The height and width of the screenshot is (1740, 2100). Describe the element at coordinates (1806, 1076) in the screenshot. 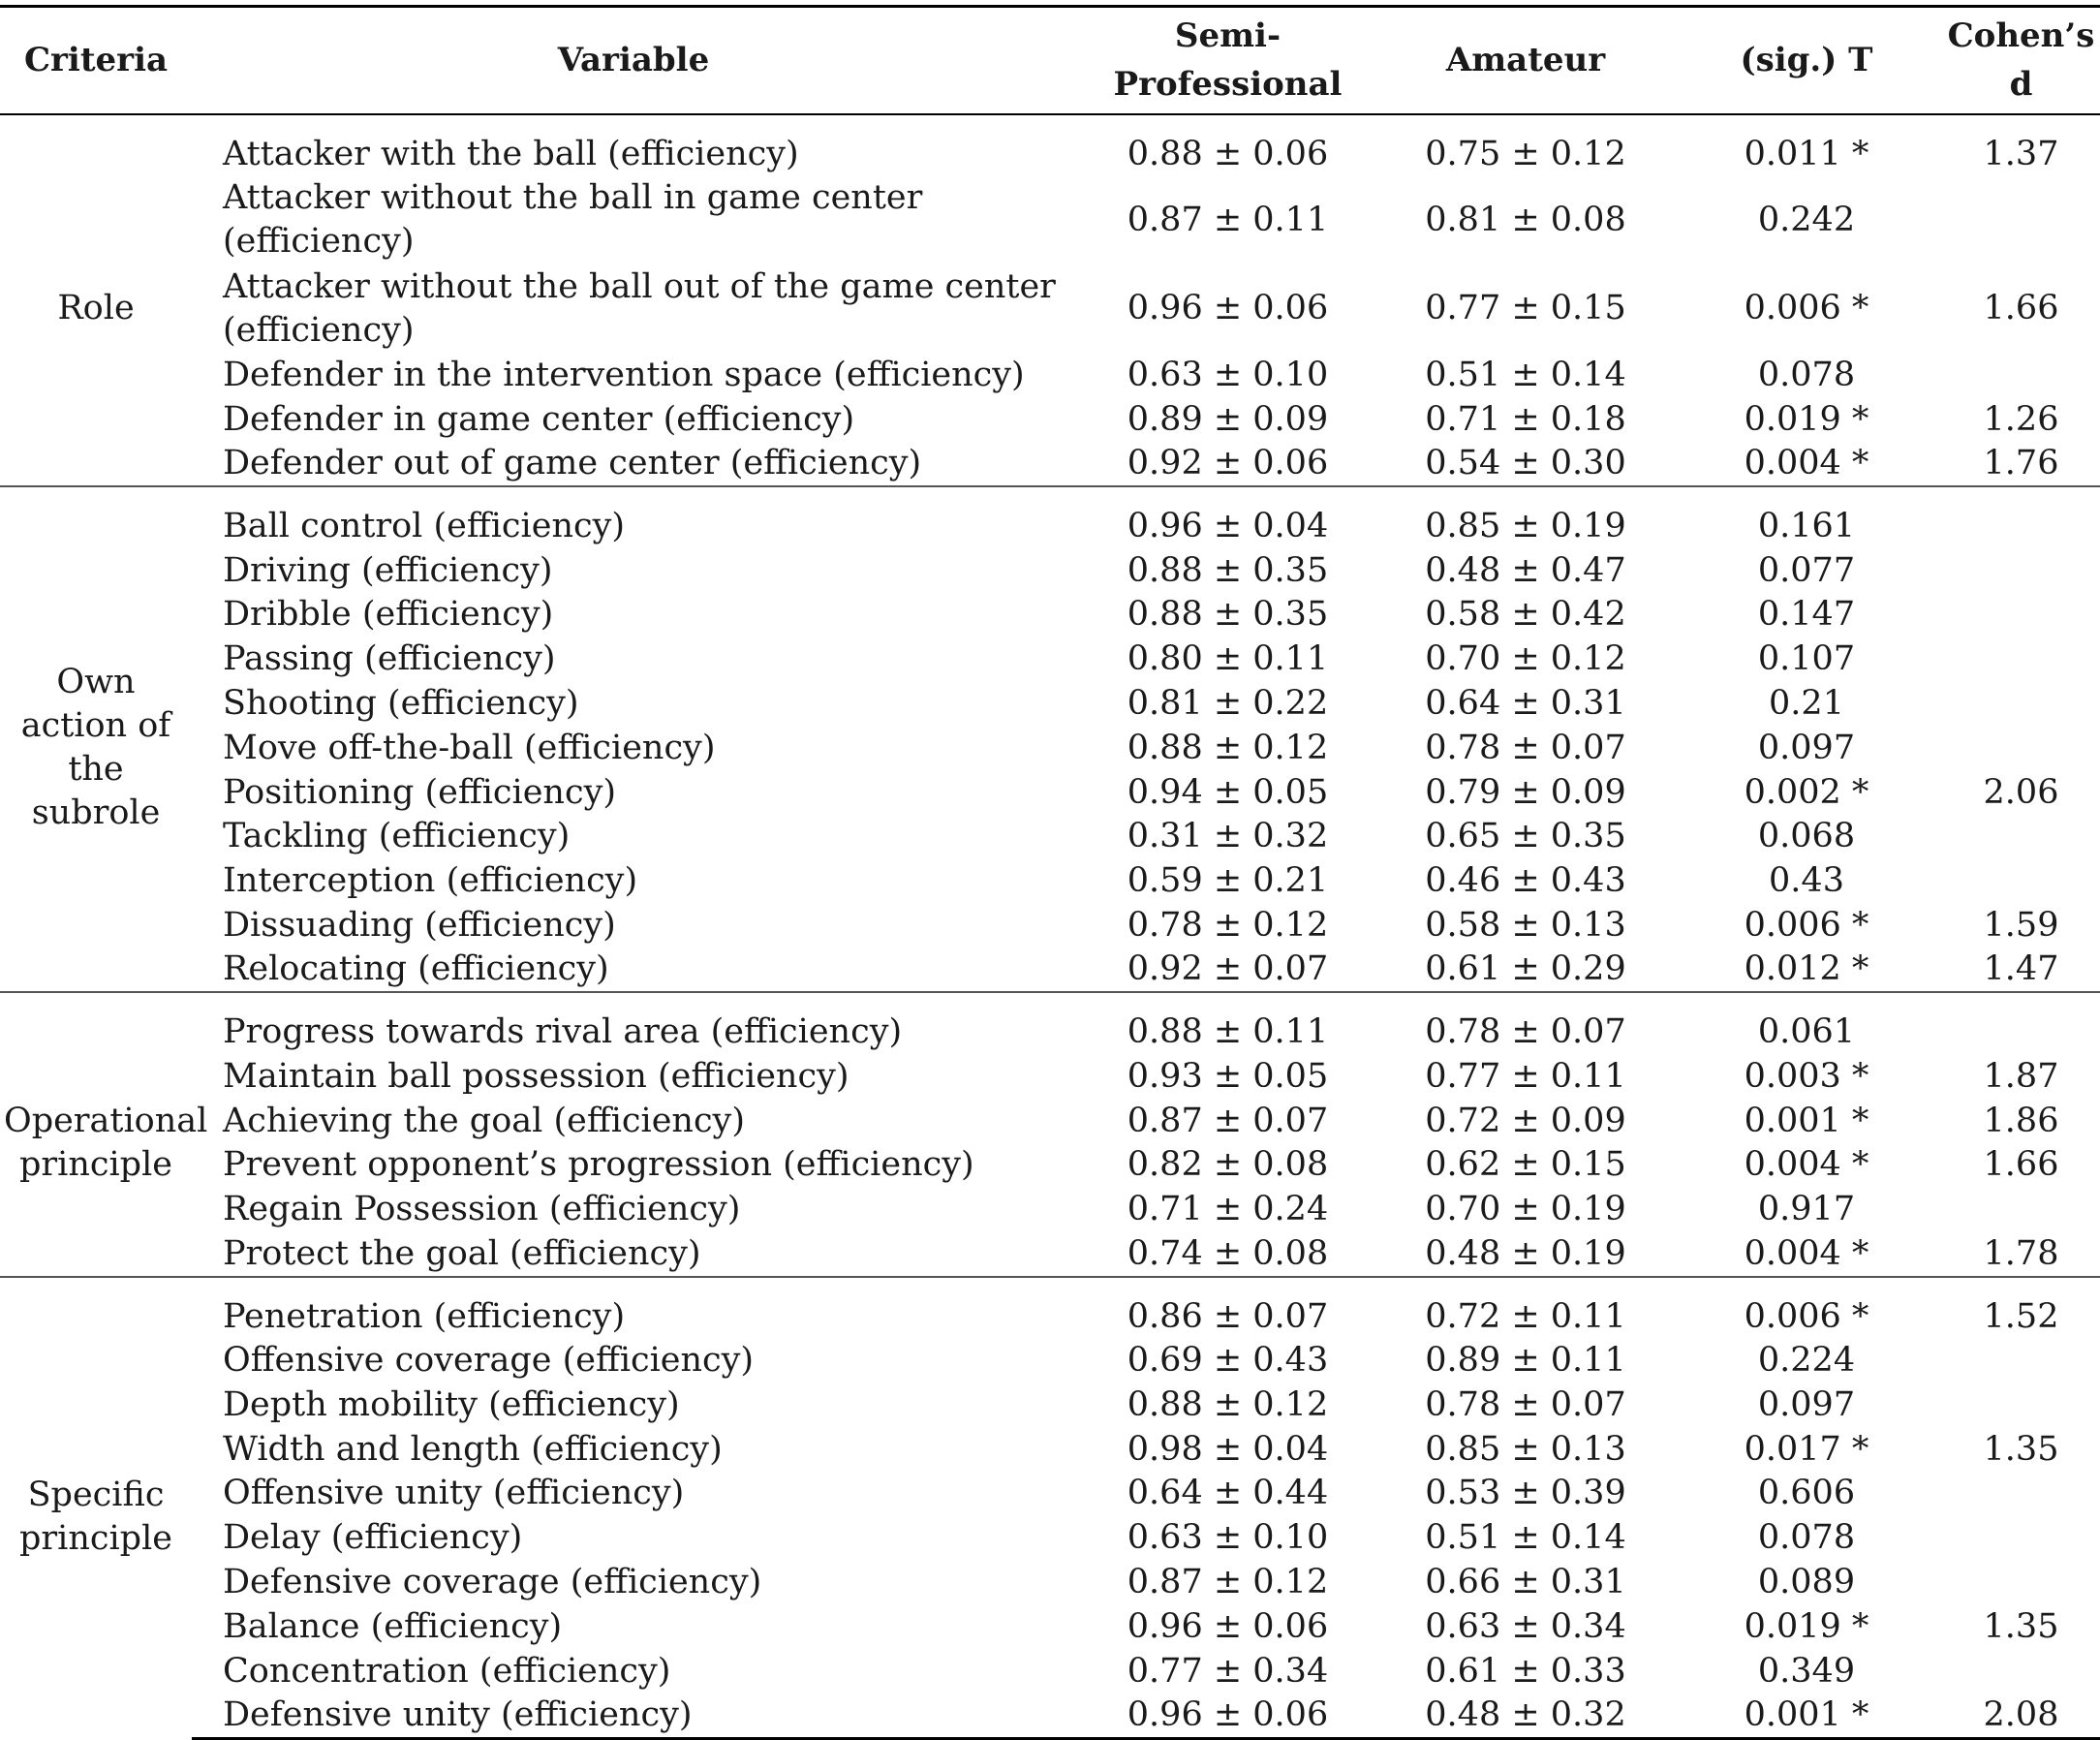

I see `sig-t-cell: 0.003 *` at that location.